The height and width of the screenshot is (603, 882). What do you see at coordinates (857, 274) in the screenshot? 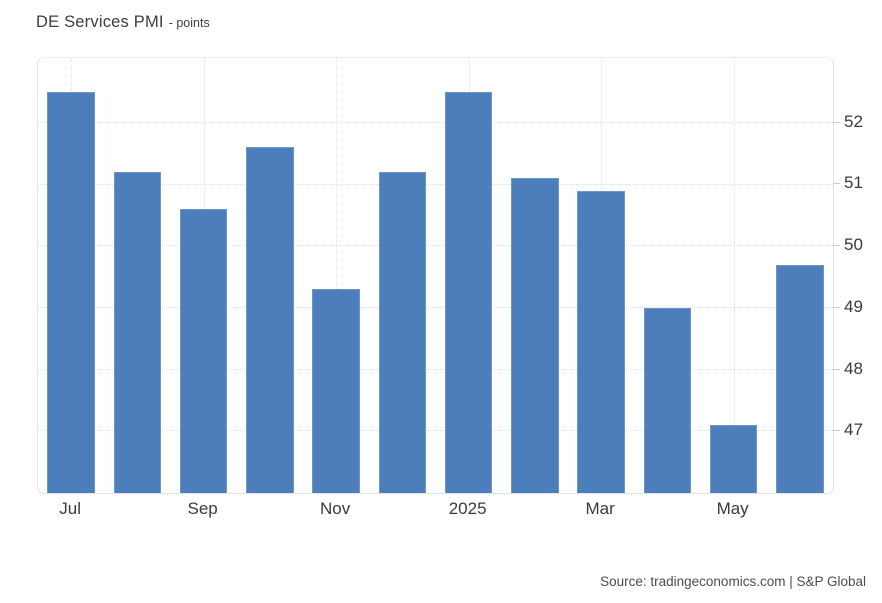
I see `y-axis: 47 48 49 50 51 52` at bounding box center [857, 274].